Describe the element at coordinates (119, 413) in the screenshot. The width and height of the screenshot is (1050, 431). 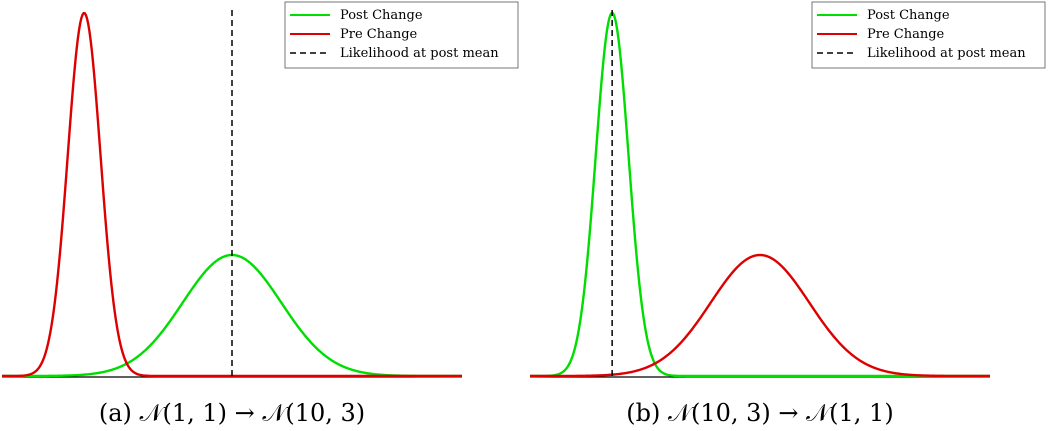
I see `panel-a-caption-prefix: (a)` at that location.